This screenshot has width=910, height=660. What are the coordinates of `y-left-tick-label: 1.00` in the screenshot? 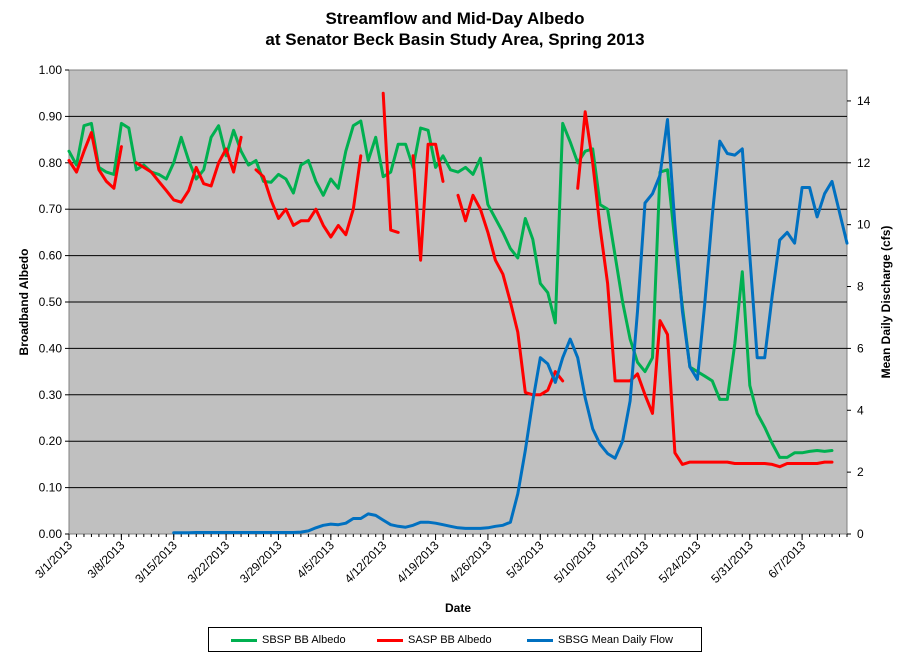 It's located at (51, 70).